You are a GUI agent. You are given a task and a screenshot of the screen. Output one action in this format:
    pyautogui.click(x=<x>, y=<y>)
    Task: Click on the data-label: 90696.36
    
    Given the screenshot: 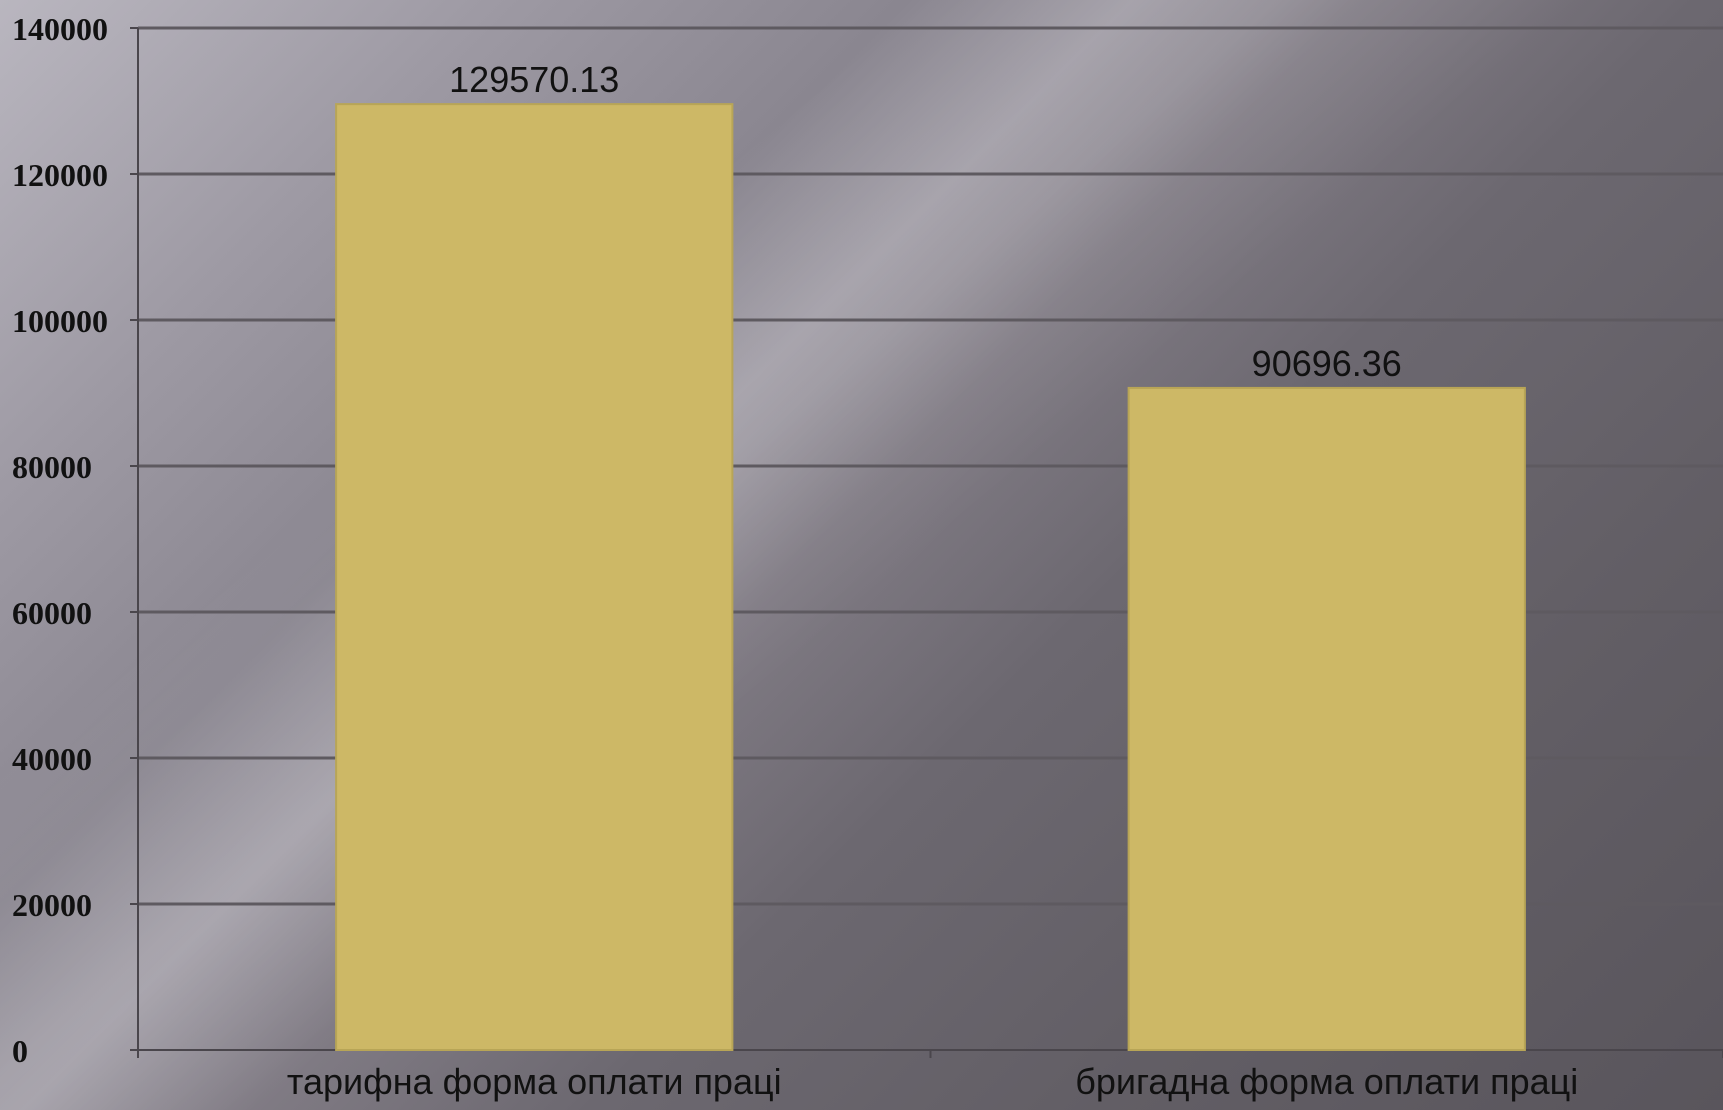 What is the action you would take?
    pyautogui.click(x=1327, y=363)
    